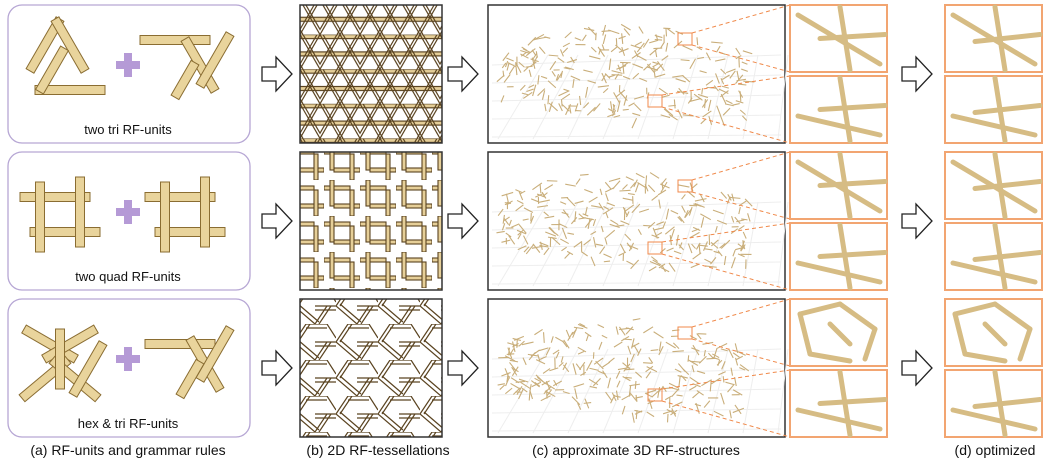 Image resolution: width=1047 pixels, height=464 pixels. Describe the element at coordinates (917, 74) in the screenshot. I see `arrow` at that location.